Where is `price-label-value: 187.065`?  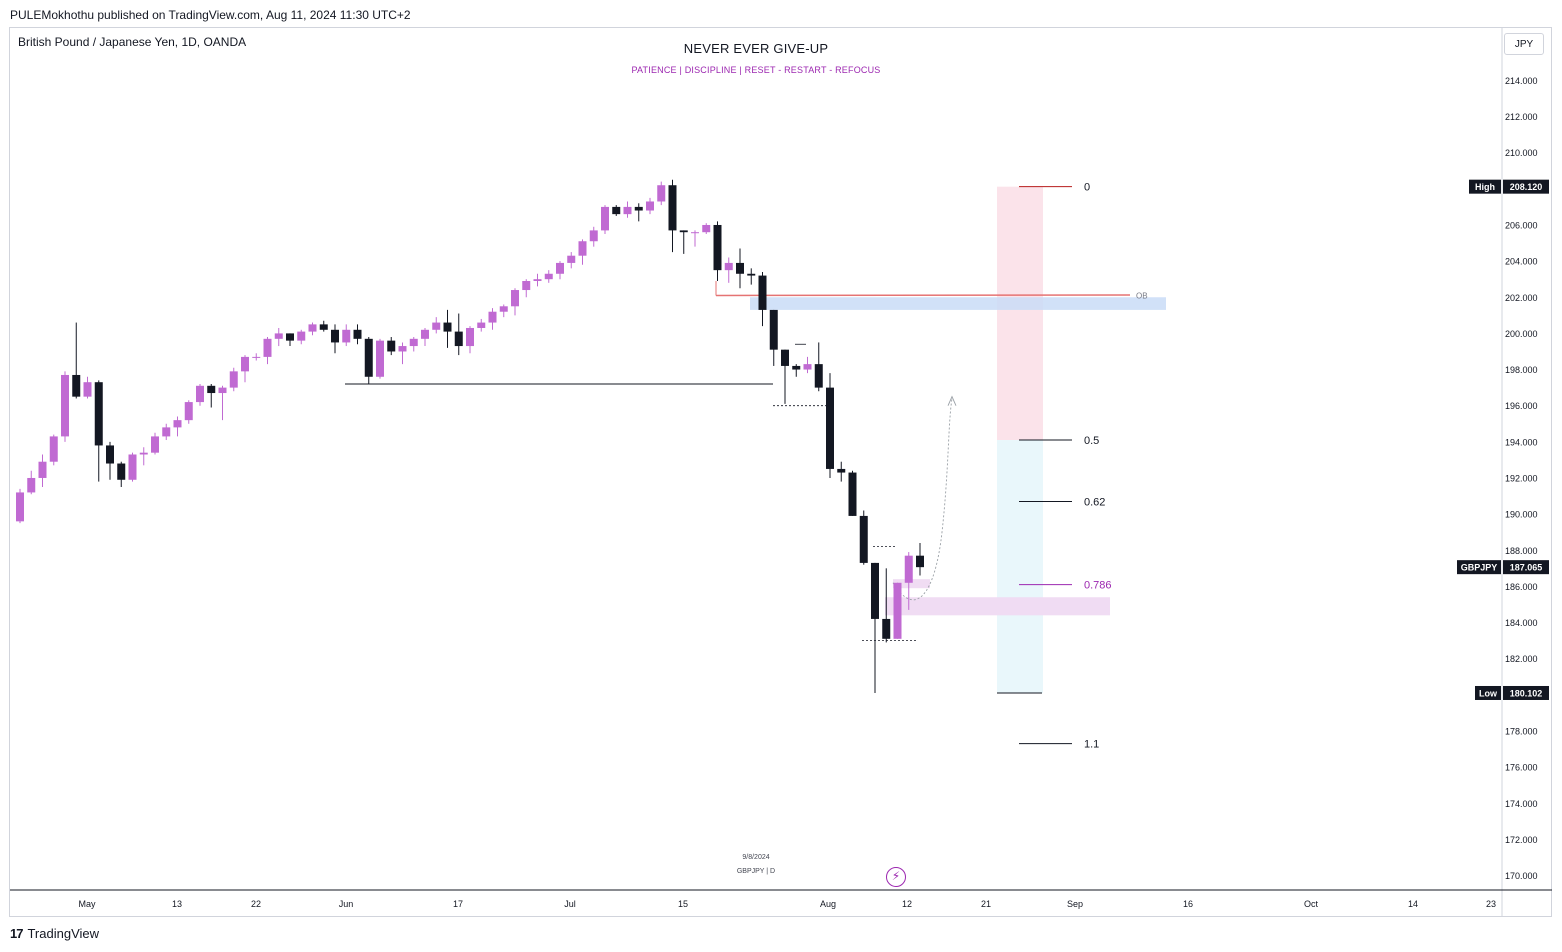
price-label-value: 187.065 is located at coordinates (1526, 568).